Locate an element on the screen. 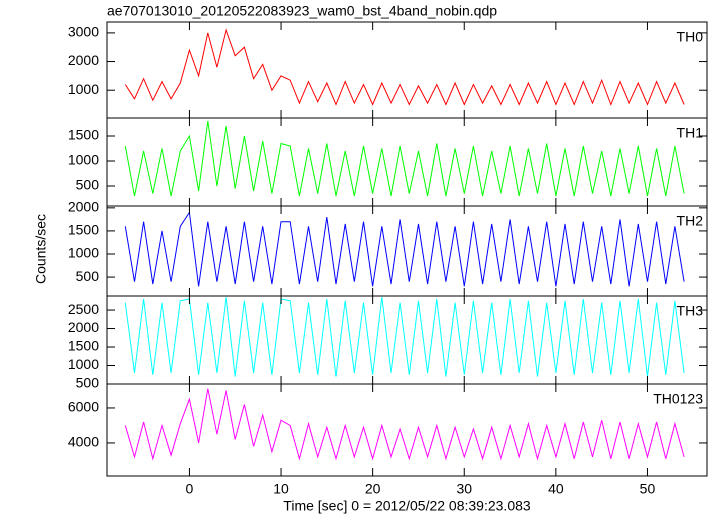 The image size is (717, 521). x-tick-label: 20 is located at coordinates (373, 489).